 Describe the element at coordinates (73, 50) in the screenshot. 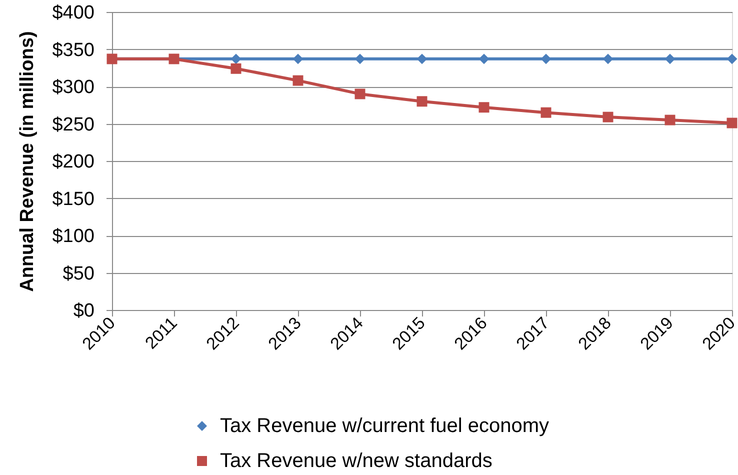

I see `y-tick-label: $350` at that location.